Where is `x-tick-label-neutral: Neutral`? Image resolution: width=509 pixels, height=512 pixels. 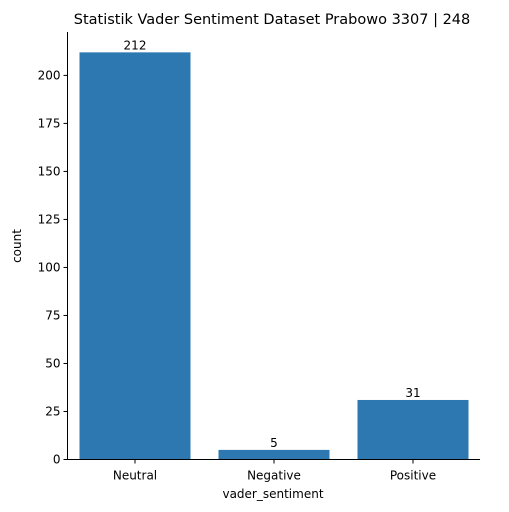 x-tick-label-neutral: Neutral is located at coordinates (135, 476).